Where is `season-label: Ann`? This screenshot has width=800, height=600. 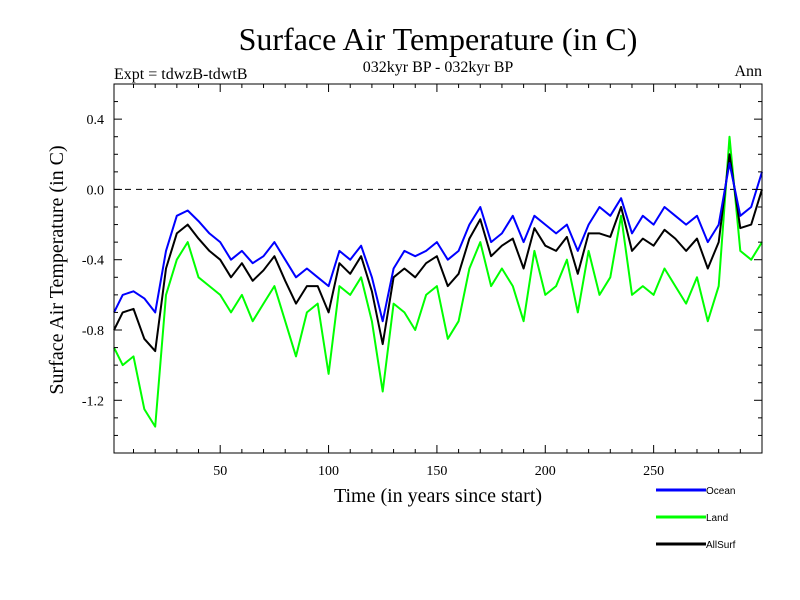
season-label: Ann is located at coordinates (748, 71).